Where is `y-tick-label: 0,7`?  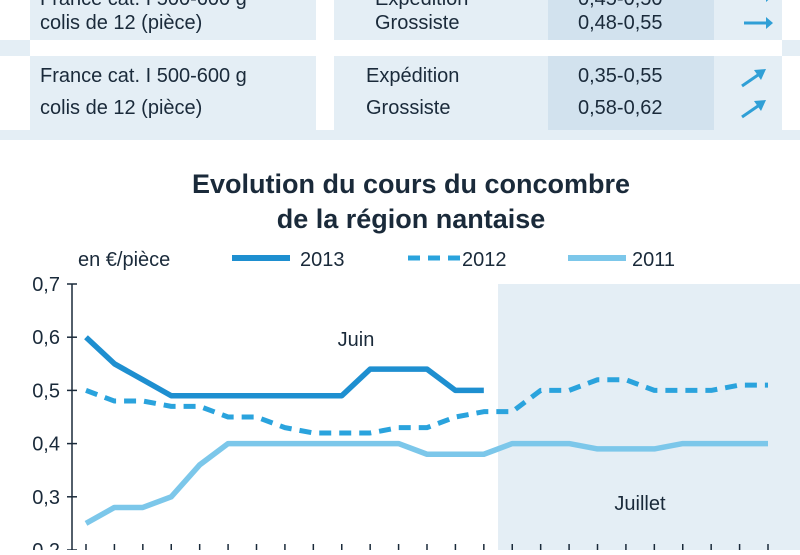 y-tick-label: 0,7 is located at coordinates (46, 285).